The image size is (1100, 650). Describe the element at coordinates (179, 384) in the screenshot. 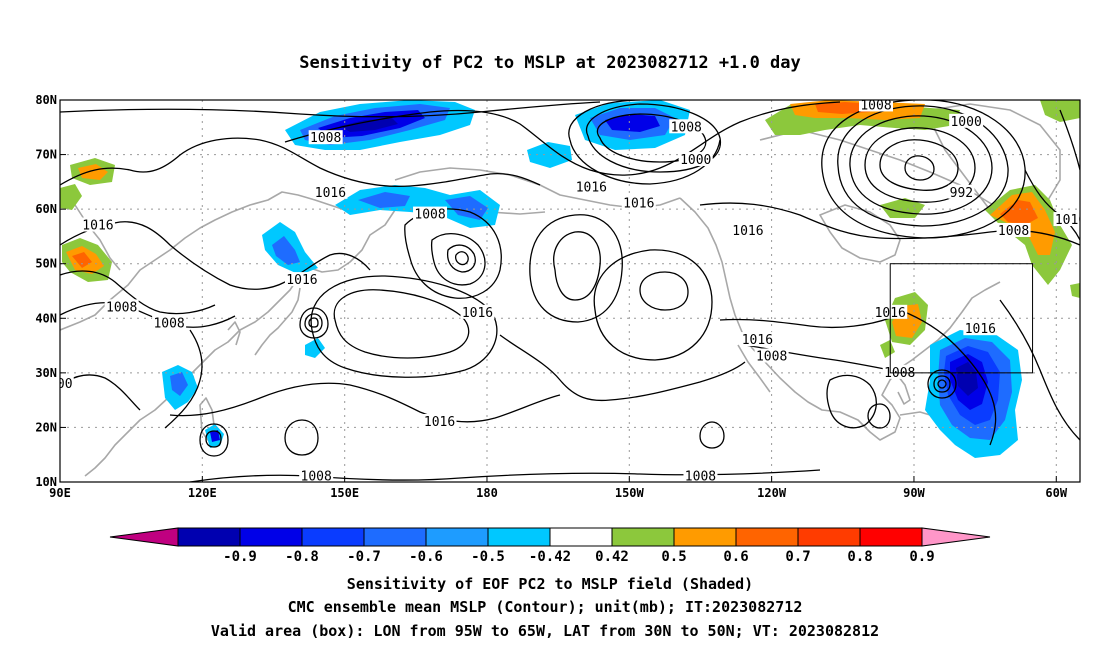

I see `shade-neg-east-china` at that location.